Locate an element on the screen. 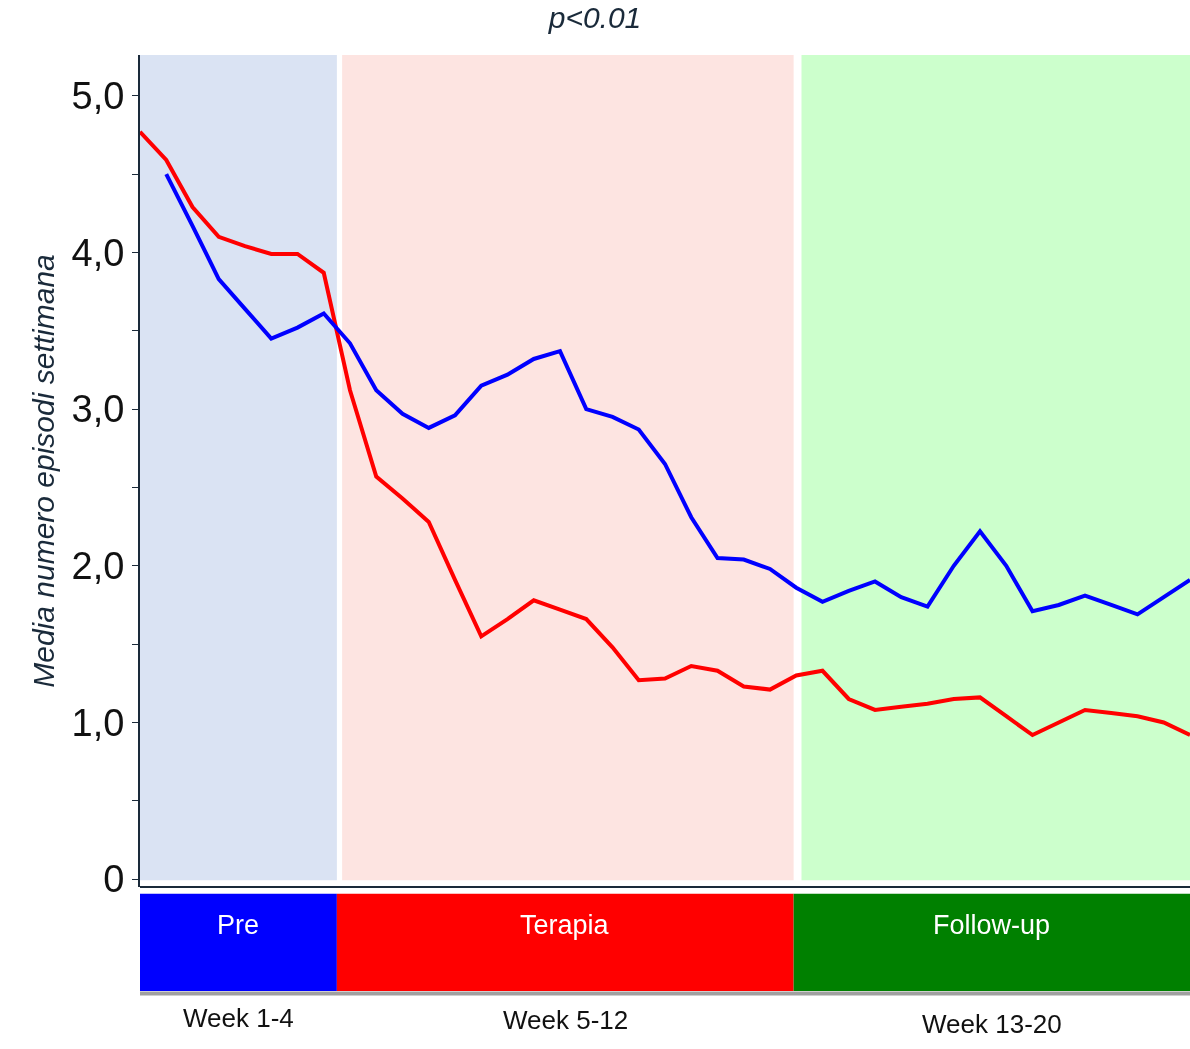 Image resolution: width=1190 pixels, height=1049 pixels. text: Terapia is located at coordinates (565, 925).